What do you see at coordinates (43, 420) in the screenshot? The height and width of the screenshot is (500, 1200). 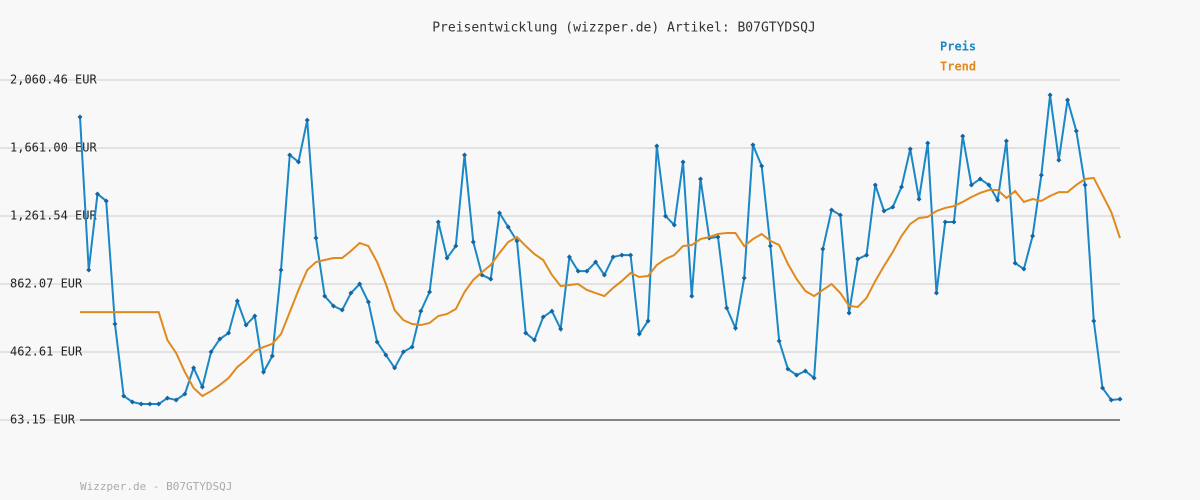 I see `y-tick-label: 63.15 EUR` at bounding box center [43, 420].